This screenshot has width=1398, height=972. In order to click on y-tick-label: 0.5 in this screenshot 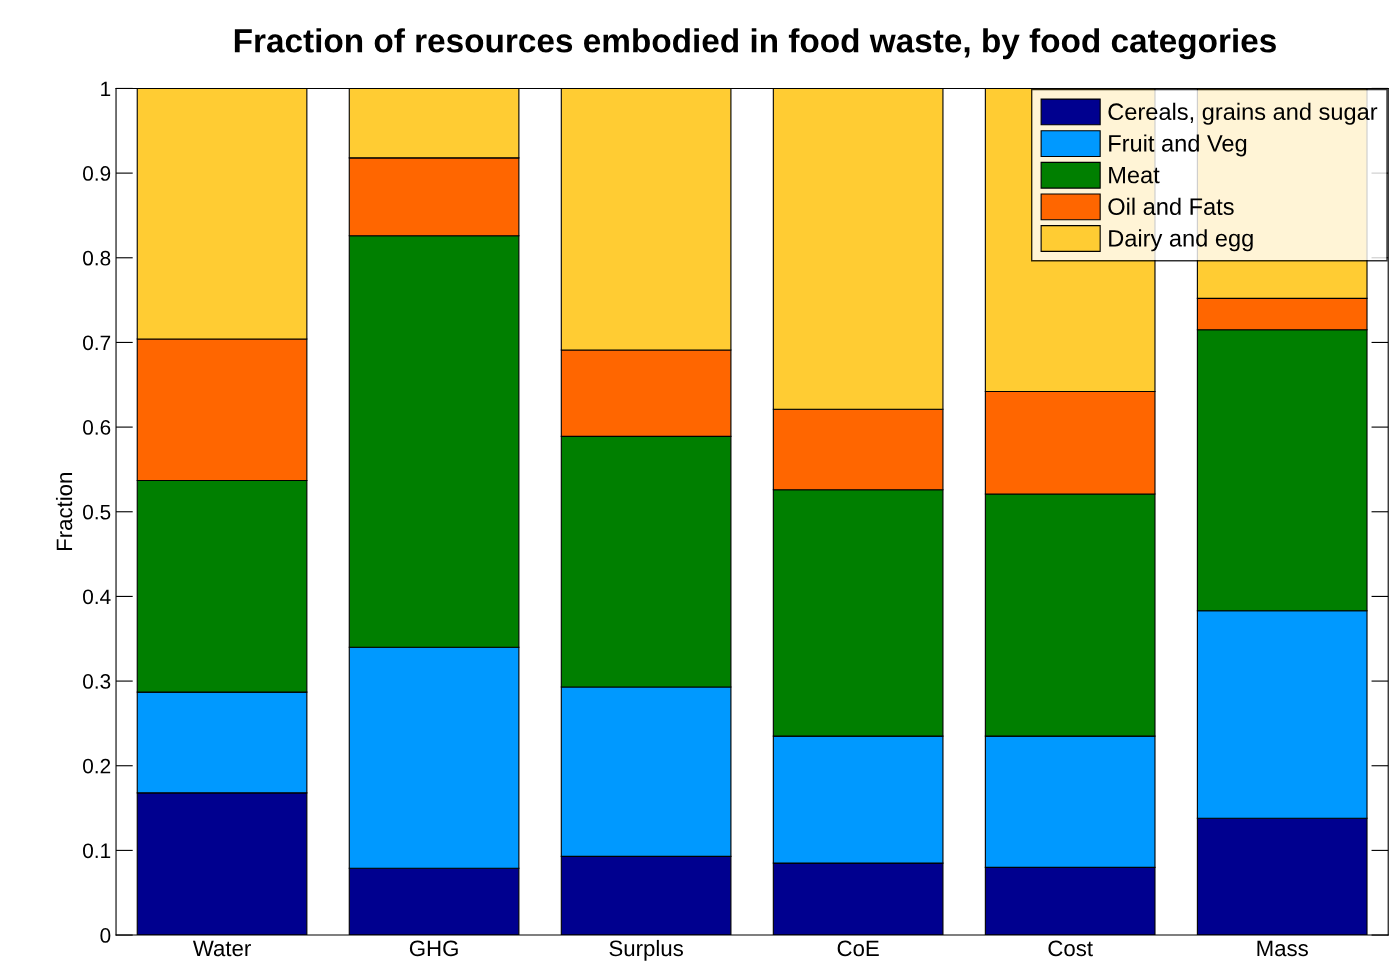, I will do `click(97, 512)`.